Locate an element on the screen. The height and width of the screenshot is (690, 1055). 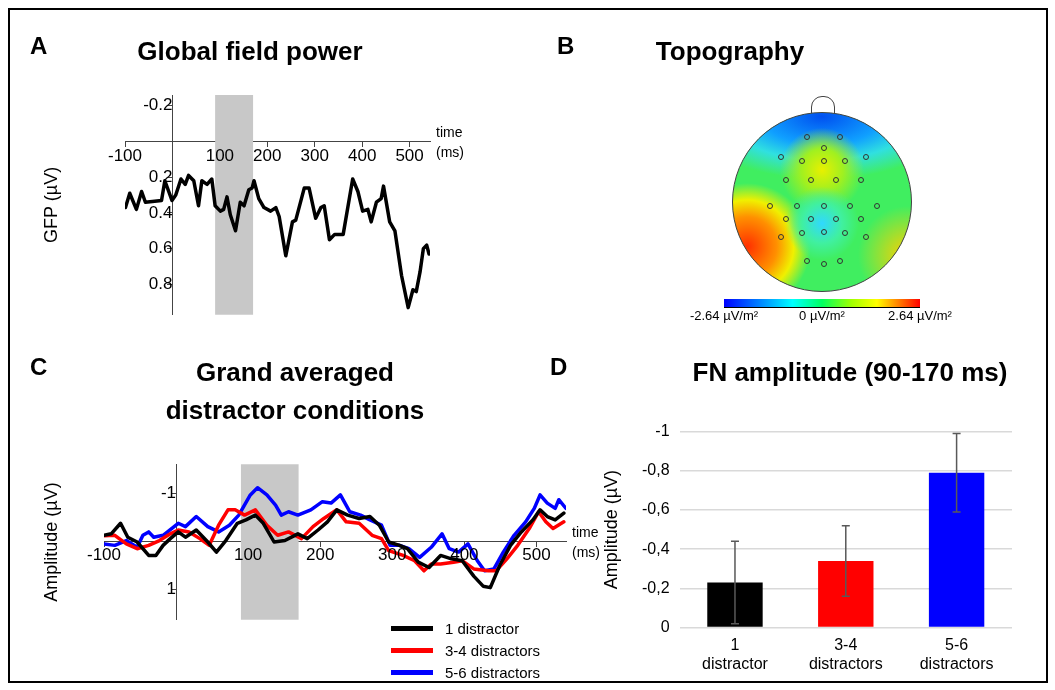
legend-label: 1 distractor is located at coordinates (482, 628).